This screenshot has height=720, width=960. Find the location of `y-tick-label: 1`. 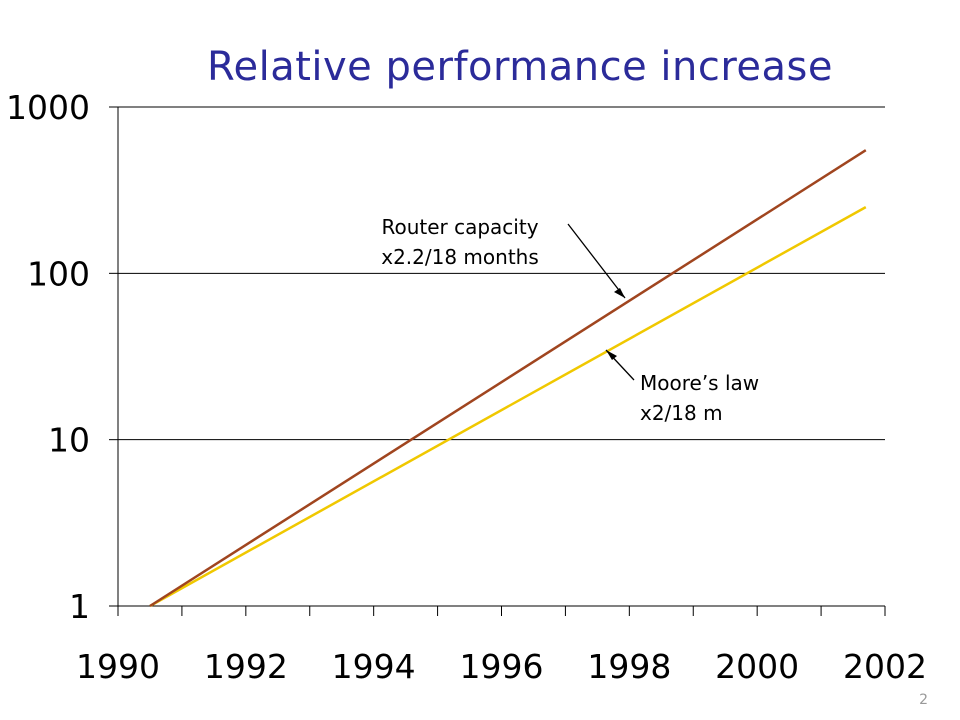

y-tick-label: 1 is located at coordinates (79, 606).